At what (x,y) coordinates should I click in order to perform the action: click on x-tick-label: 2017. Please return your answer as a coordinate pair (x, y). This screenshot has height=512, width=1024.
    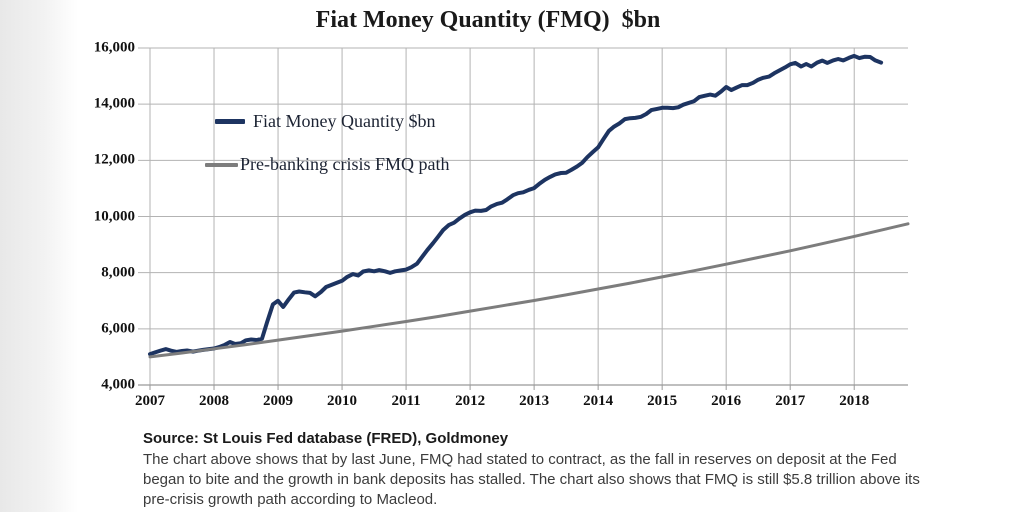
    Looking at the image, I should click on (790, 401).